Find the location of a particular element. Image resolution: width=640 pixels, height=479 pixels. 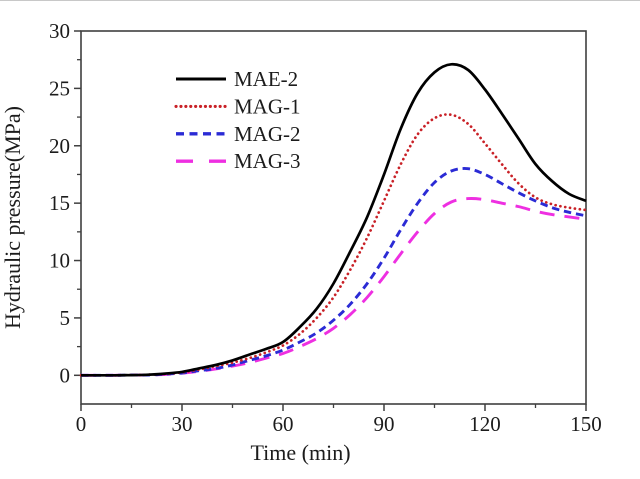

y-axis-label: Hydraulic pressure(MPa) is located at coordinates (12, 217).